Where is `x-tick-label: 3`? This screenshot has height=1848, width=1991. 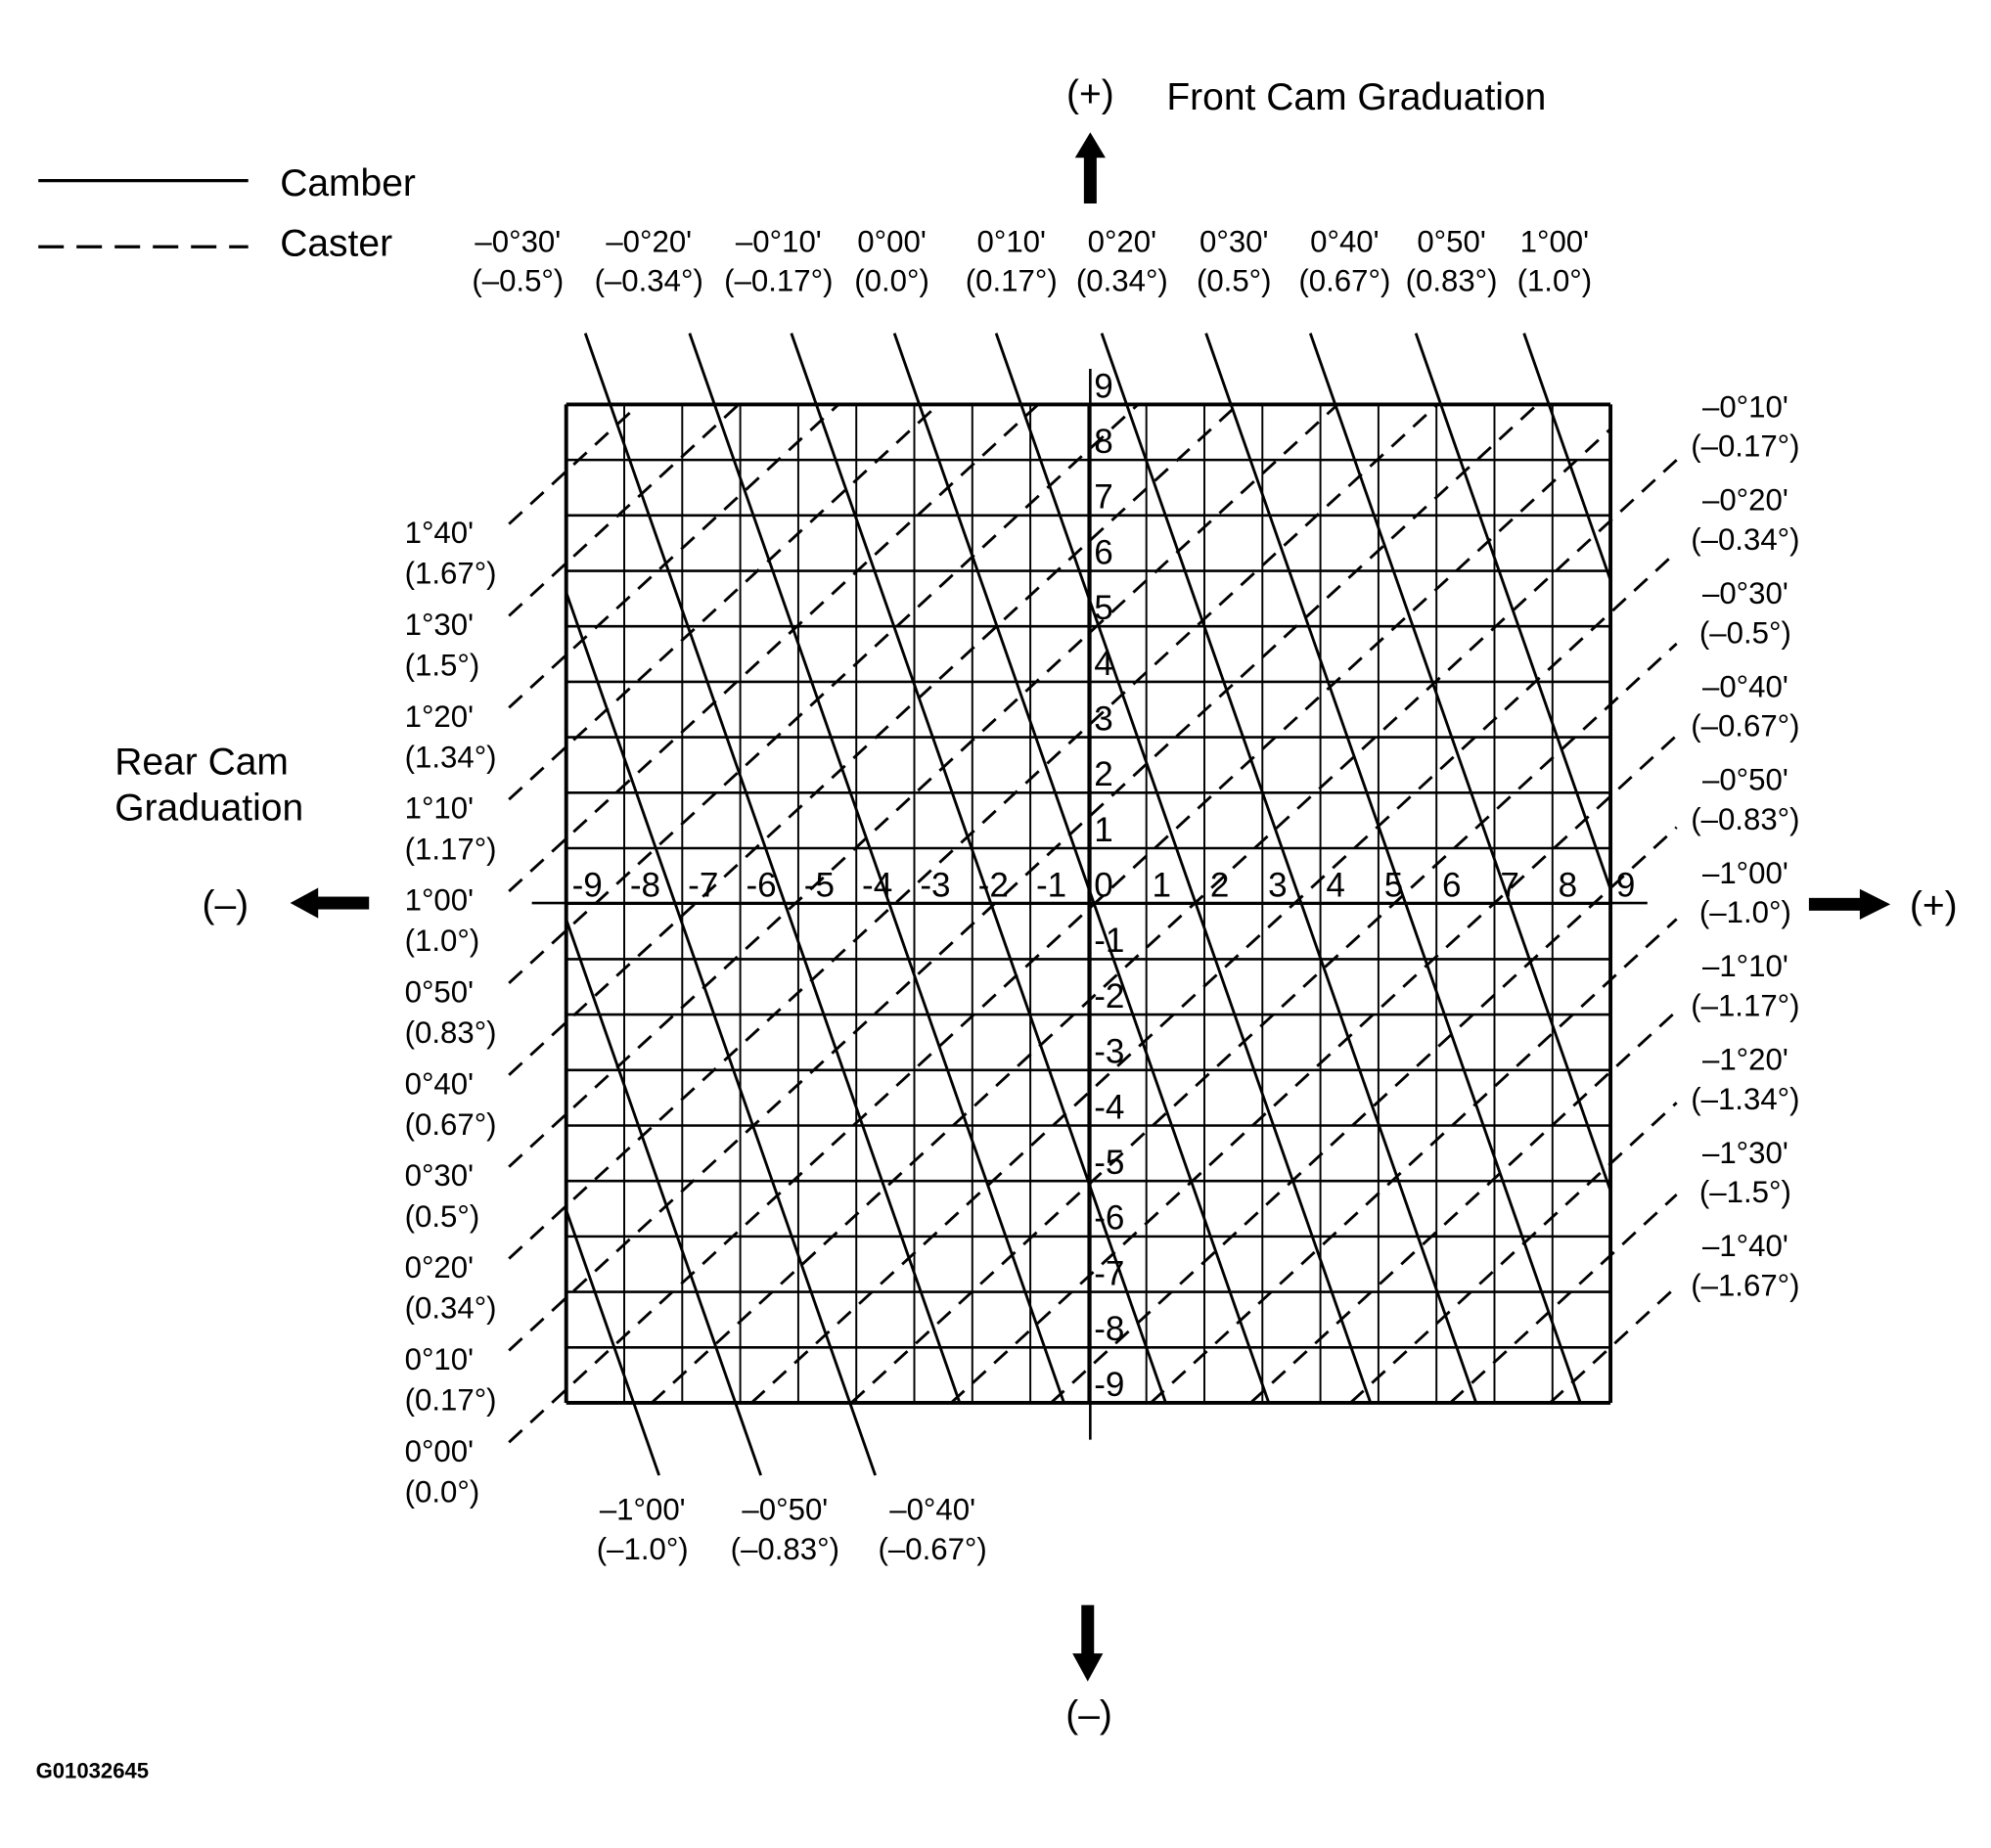 x-tick-label: 3 is located at coordinates (1278, 886).